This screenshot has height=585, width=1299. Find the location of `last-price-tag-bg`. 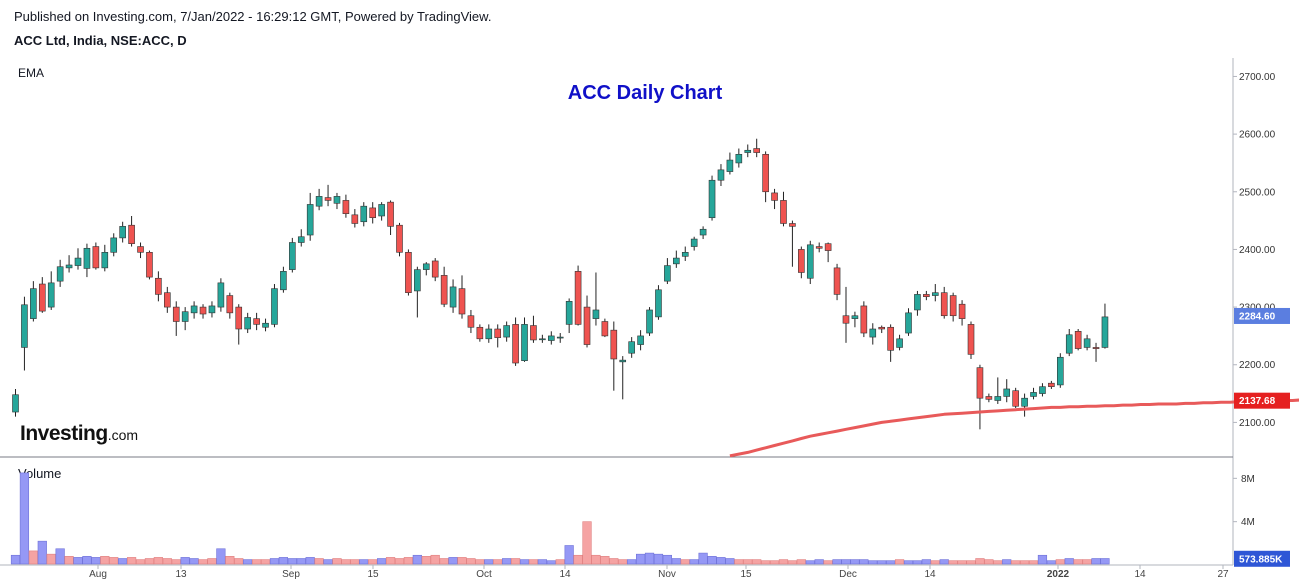

last-price-tag-bg is located at coordinates (1262, 315).